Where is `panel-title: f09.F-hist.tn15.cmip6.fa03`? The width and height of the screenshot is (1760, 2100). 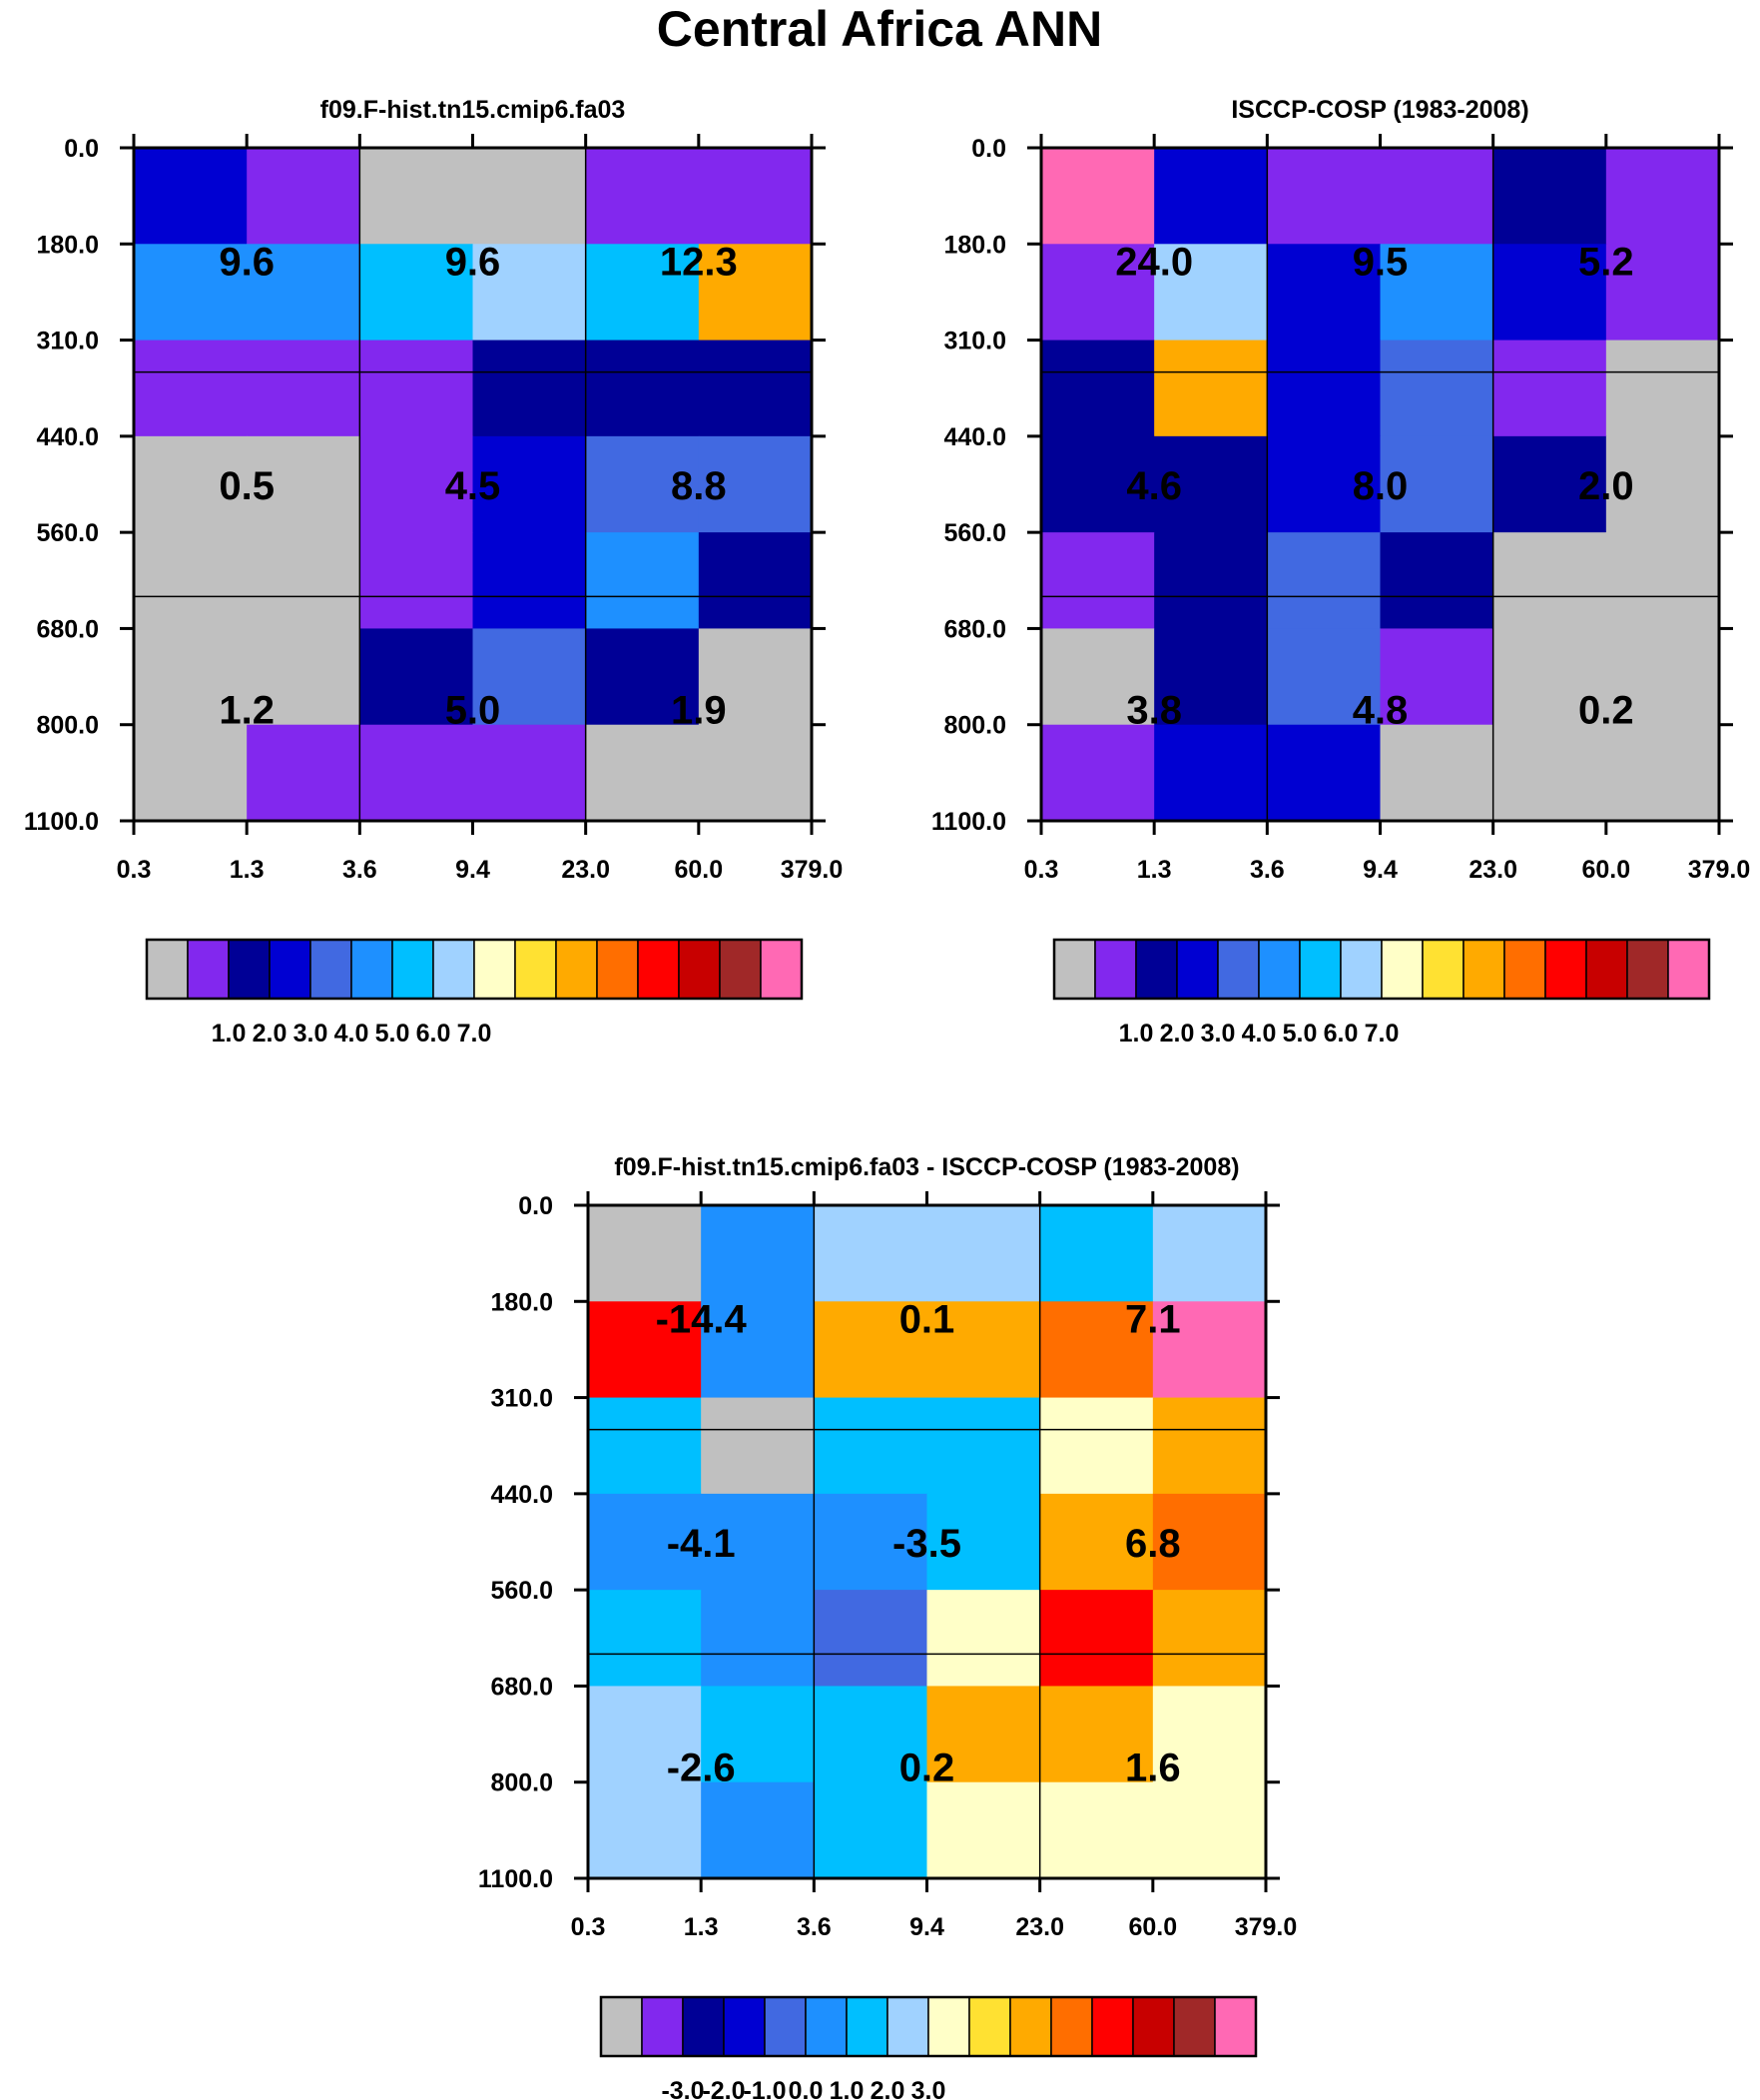 panel-title: f09.F-hist.tn15.cmip6.fa03 is located at coordinates (473, 110).